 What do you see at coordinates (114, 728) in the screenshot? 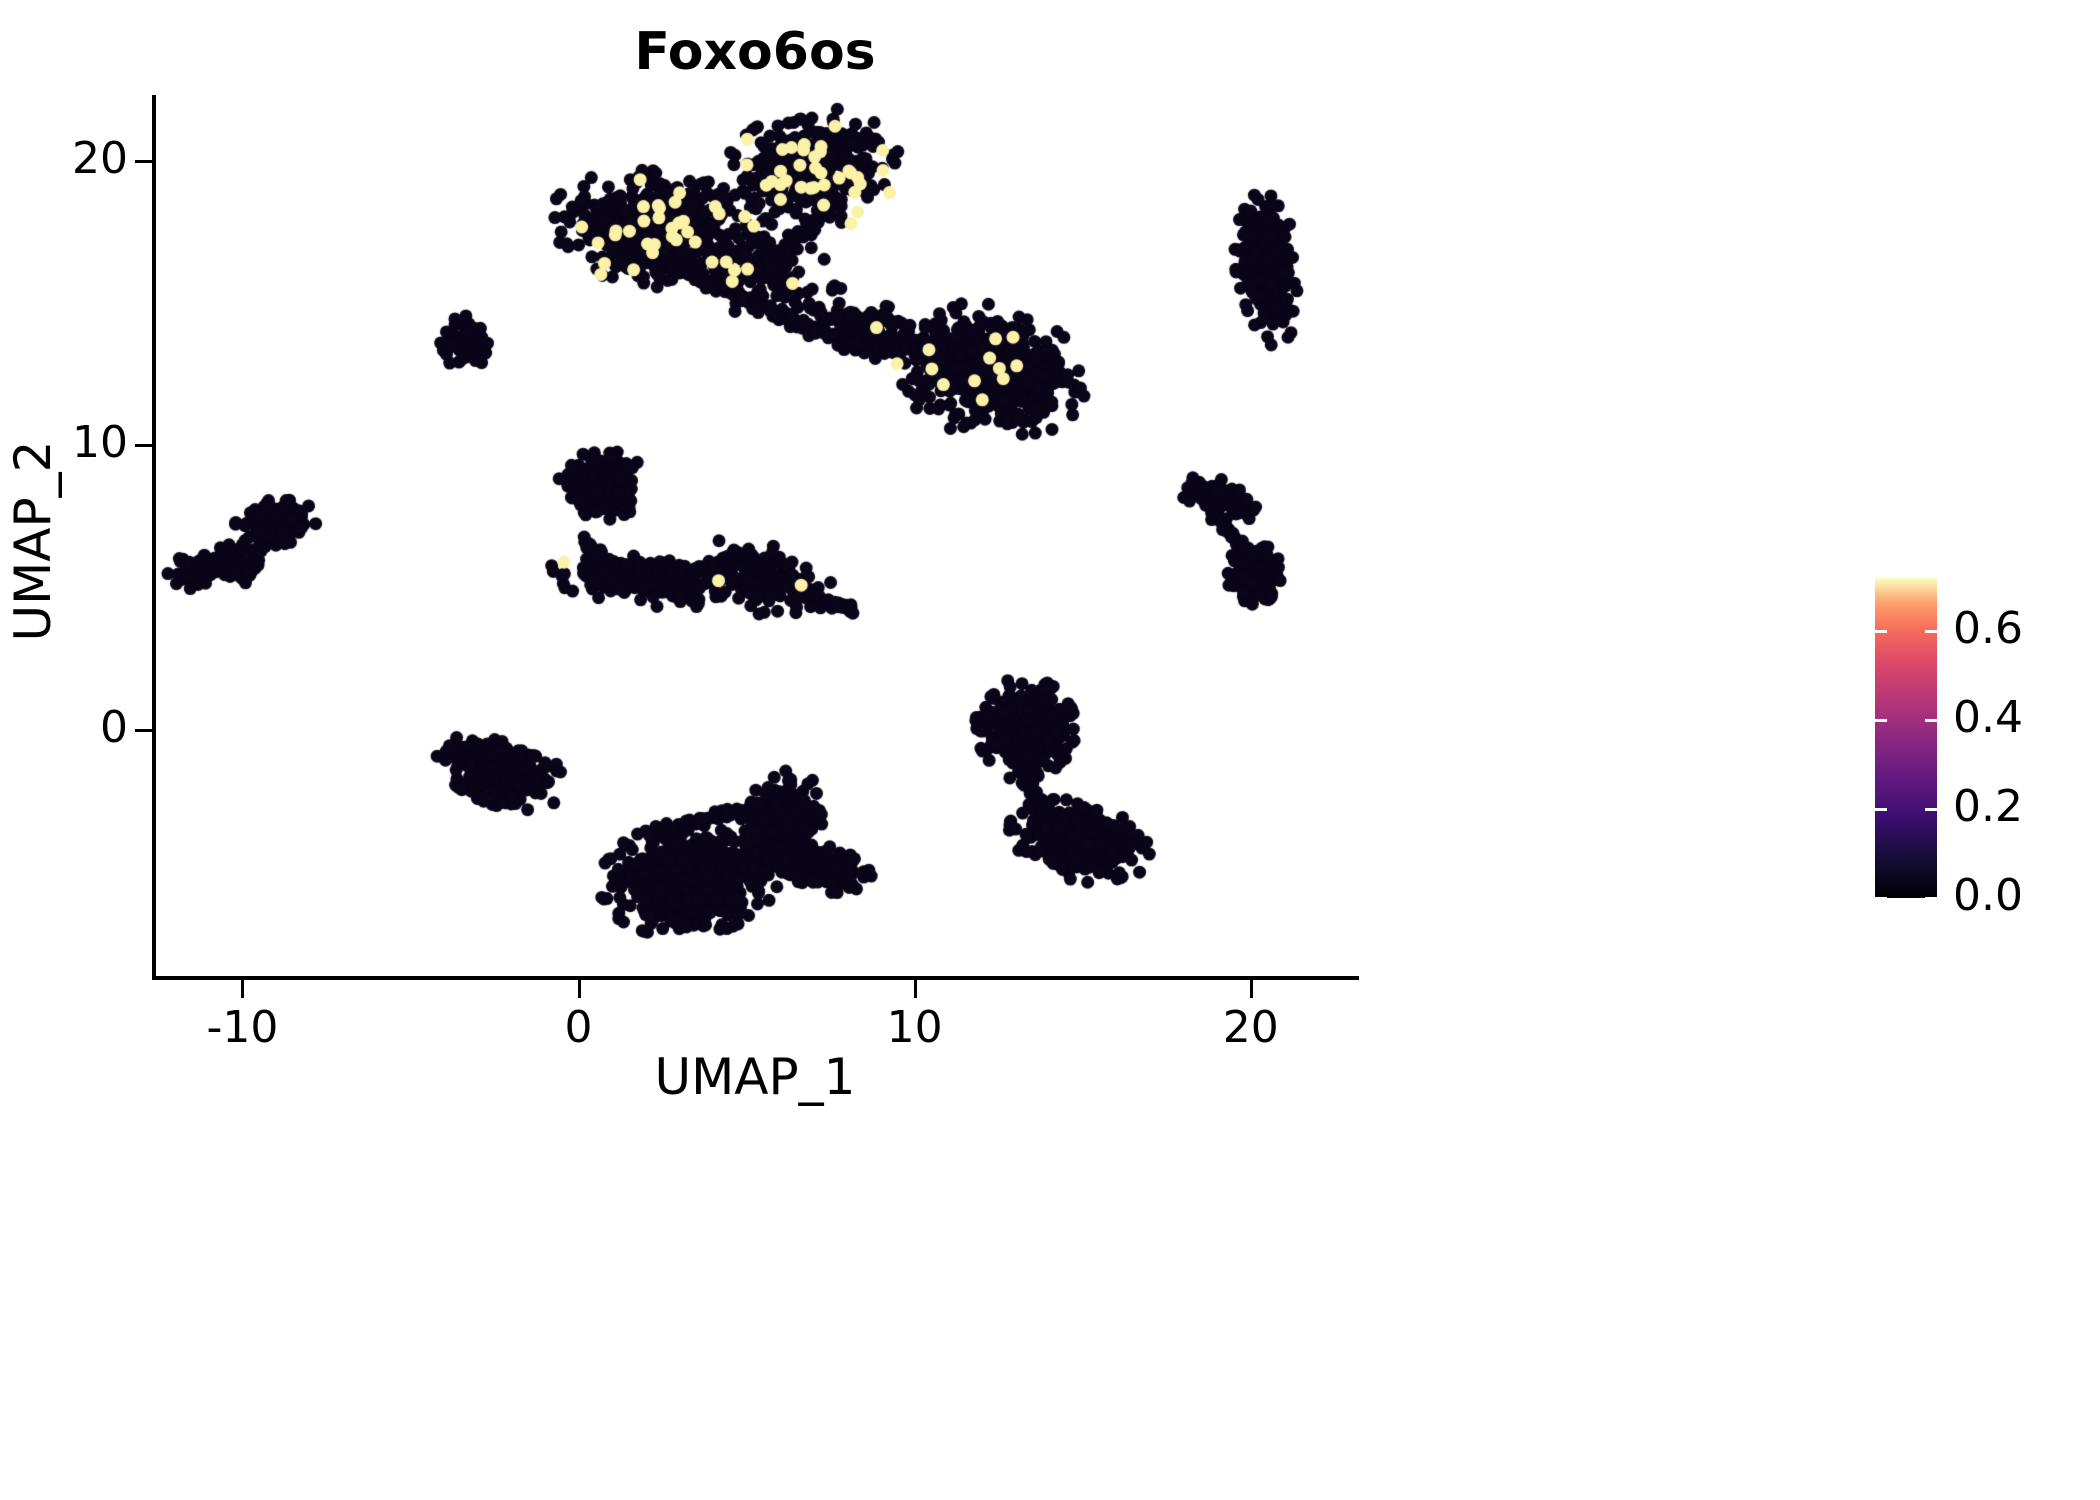
I see `y-tick-label: 0` at bounding box center [114, 728].